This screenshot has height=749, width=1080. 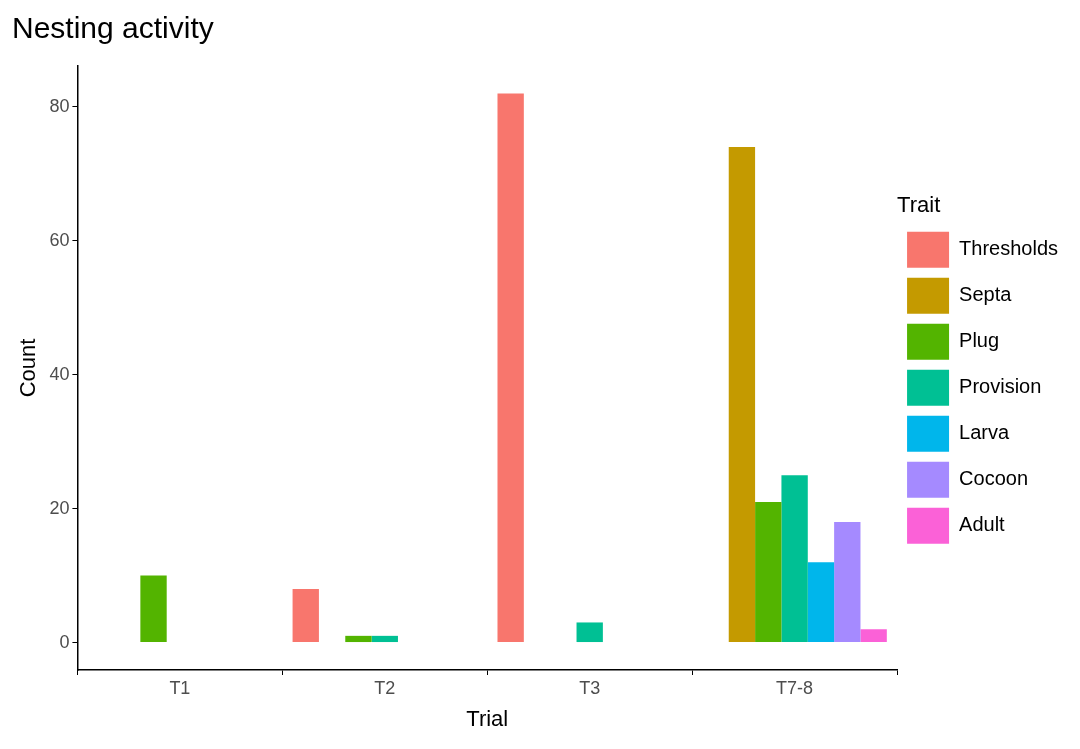 I want to click on y-tick-label: 80, so click(x=59, y=105).